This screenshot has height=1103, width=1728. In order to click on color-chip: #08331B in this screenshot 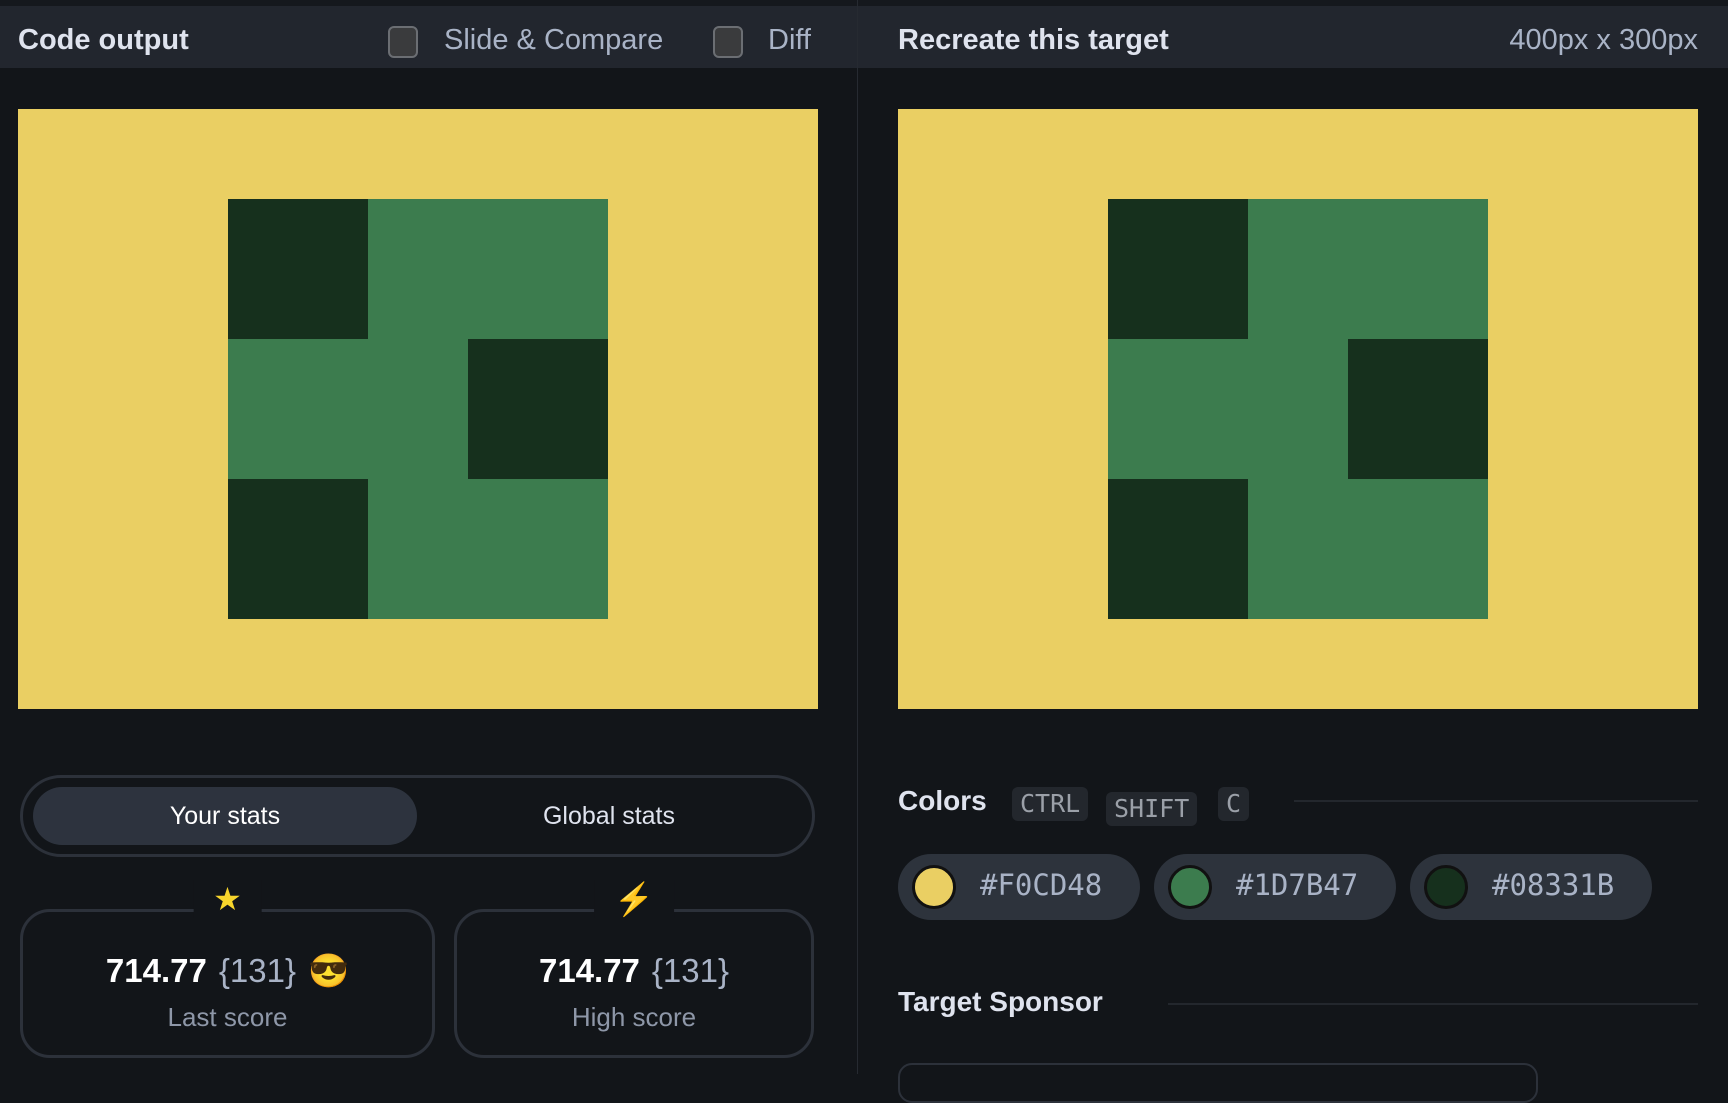, I will do `click(1531, 887)`.